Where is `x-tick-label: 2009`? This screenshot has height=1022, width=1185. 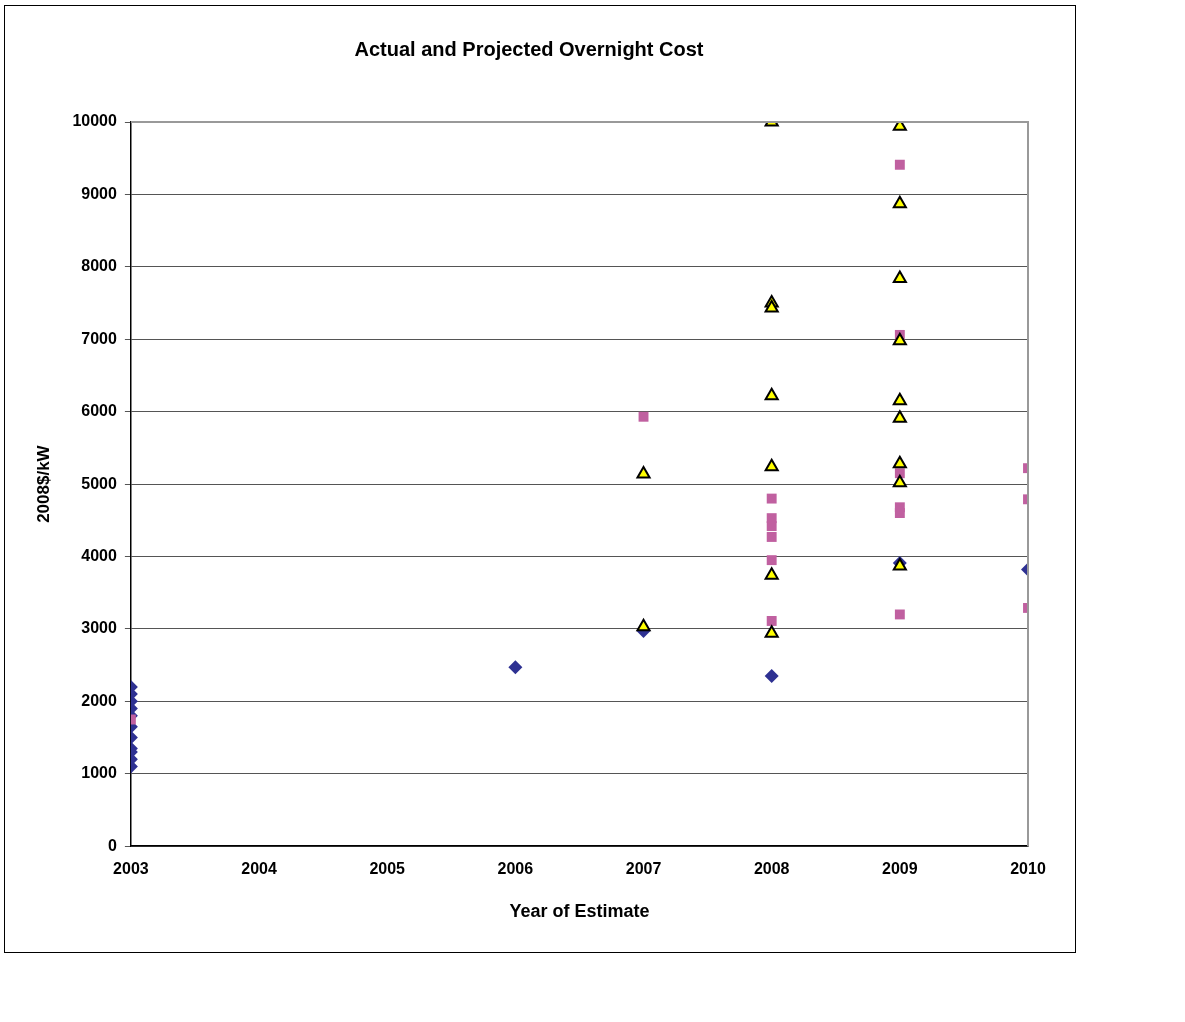
x-tick-label: 2009 is located at coordinates (900, 869).